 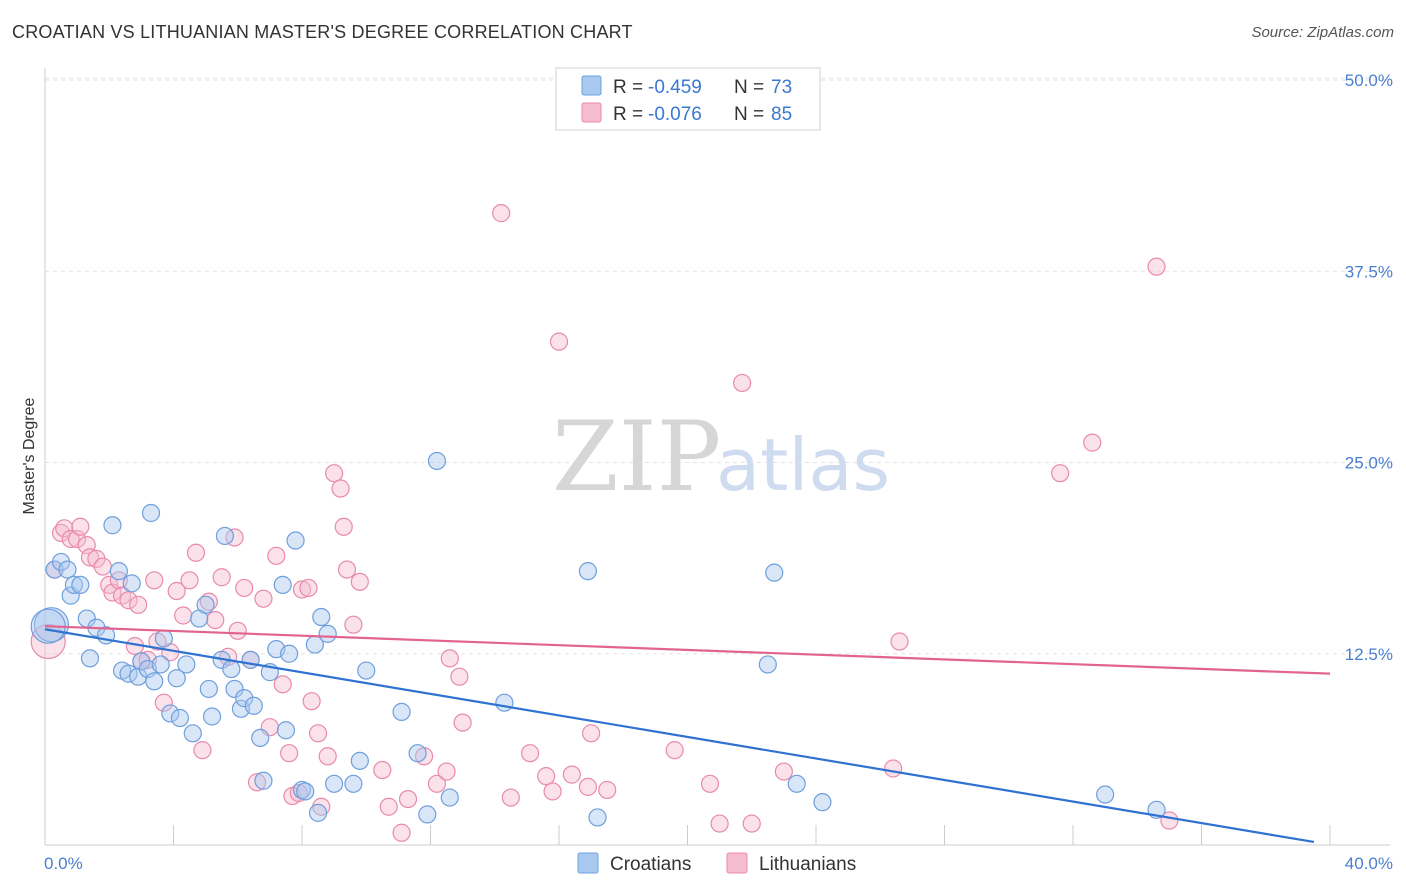 I want to click on y-axis-label: Master's Degree, so click(x=29, y=455).